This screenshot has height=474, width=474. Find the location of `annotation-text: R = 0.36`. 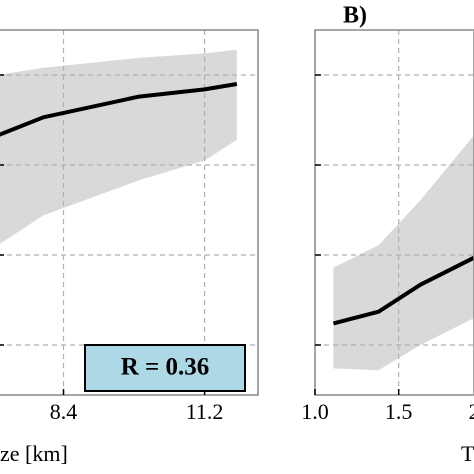

annotation-text: R = 0.36 is located at coordinates (165, 367).